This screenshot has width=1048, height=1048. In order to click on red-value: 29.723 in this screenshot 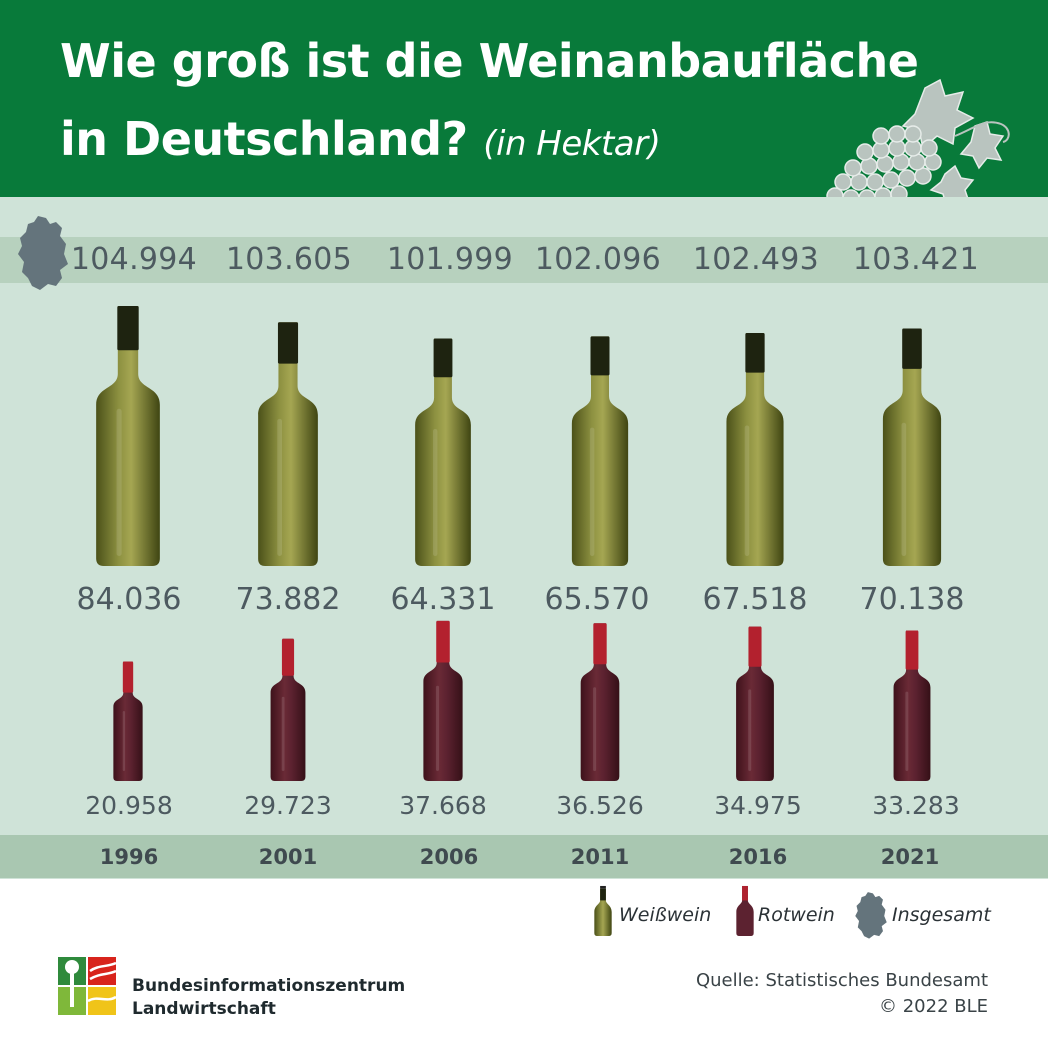, I will do `click(288, 805)`.